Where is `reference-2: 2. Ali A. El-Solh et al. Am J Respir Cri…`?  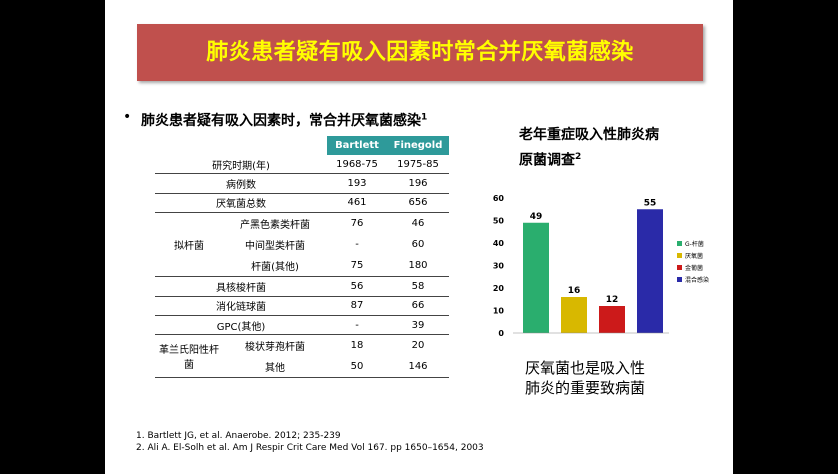 reference-2: 2. Ali A. El-Solh et al. Am J Respir Cri… is located at coordinates (310, 448).